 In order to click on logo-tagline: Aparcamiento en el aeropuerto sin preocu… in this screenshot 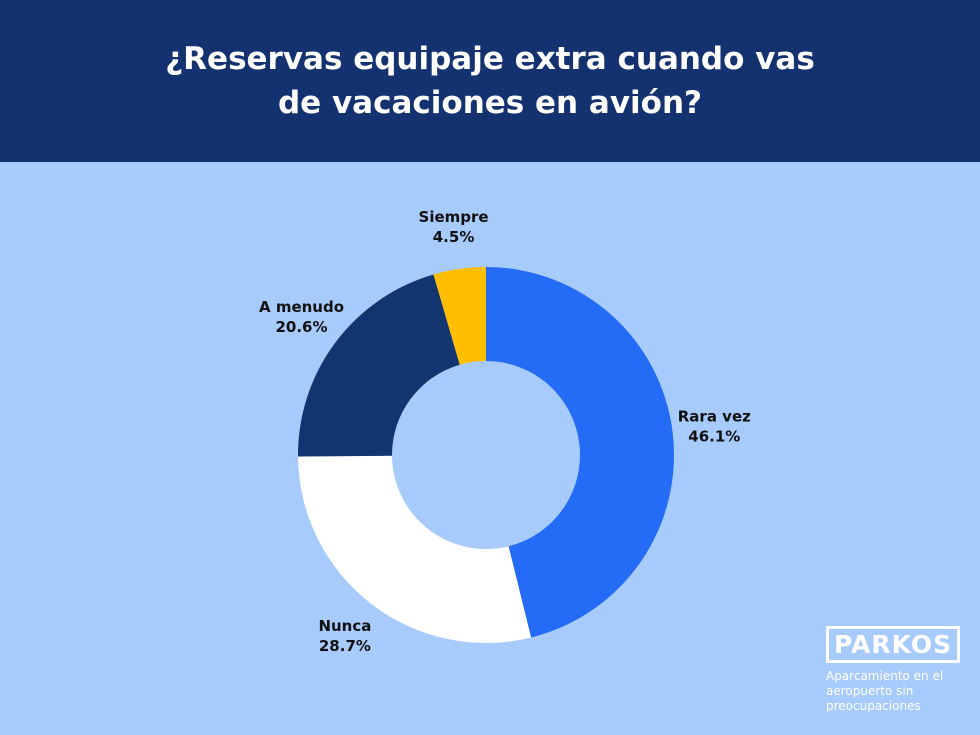, I will do `click(885, 691)`.